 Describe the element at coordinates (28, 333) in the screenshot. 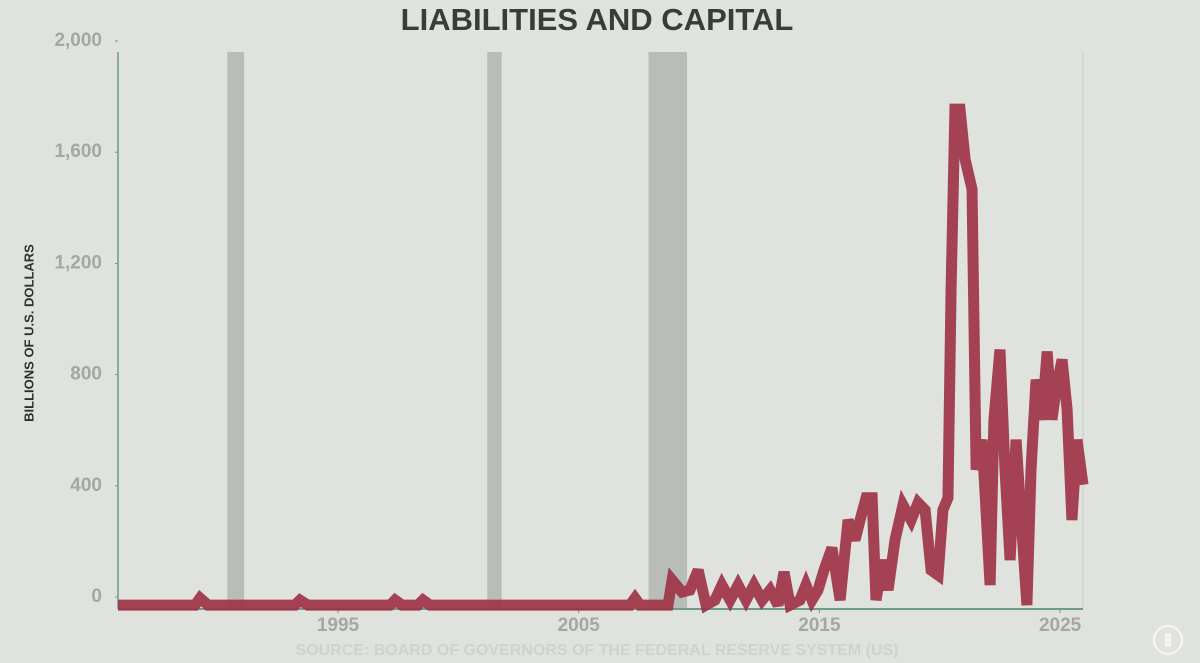

I see `y-axis-label: BILLIONS OF U.S. DOLLARS` at that location.